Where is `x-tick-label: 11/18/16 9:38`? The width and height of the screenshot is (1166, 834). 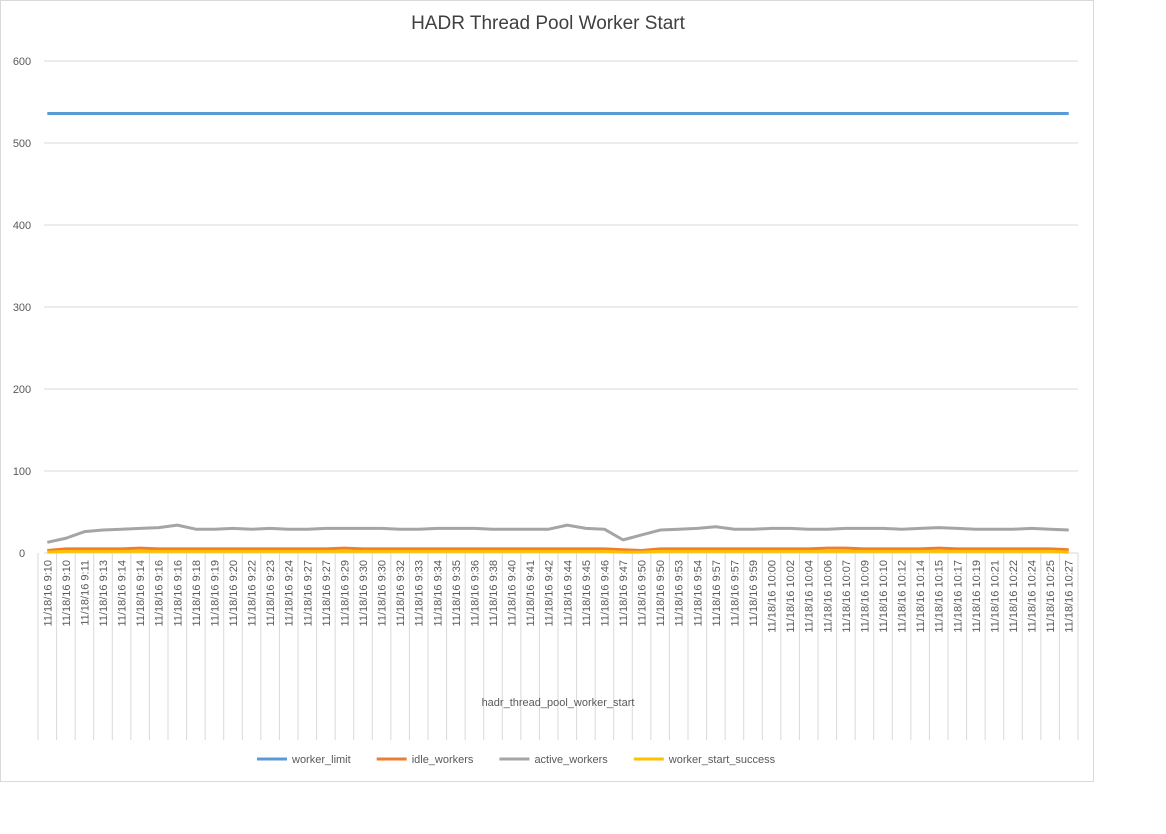 x-tick-label: 11/18/16 9:38 is located at coordinates (494, 593).